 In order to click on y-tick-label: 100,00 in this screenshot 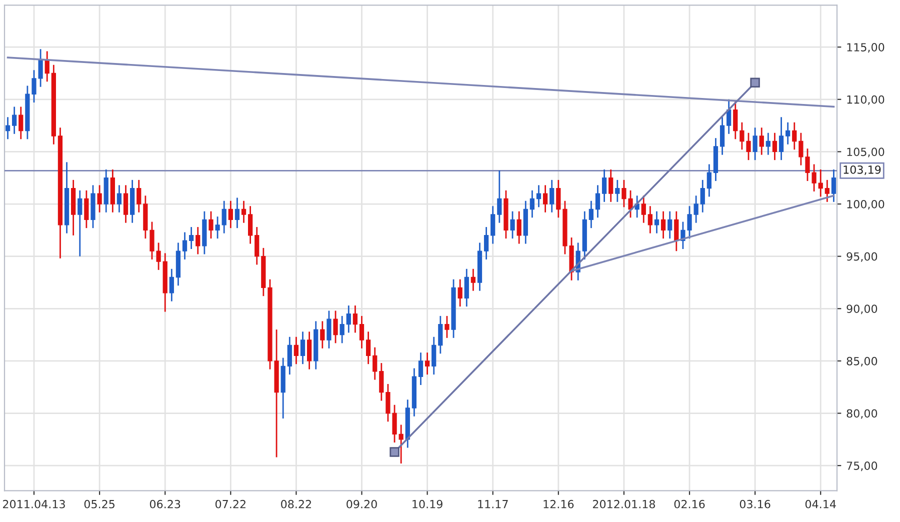, I will do `click(865, 205)`.